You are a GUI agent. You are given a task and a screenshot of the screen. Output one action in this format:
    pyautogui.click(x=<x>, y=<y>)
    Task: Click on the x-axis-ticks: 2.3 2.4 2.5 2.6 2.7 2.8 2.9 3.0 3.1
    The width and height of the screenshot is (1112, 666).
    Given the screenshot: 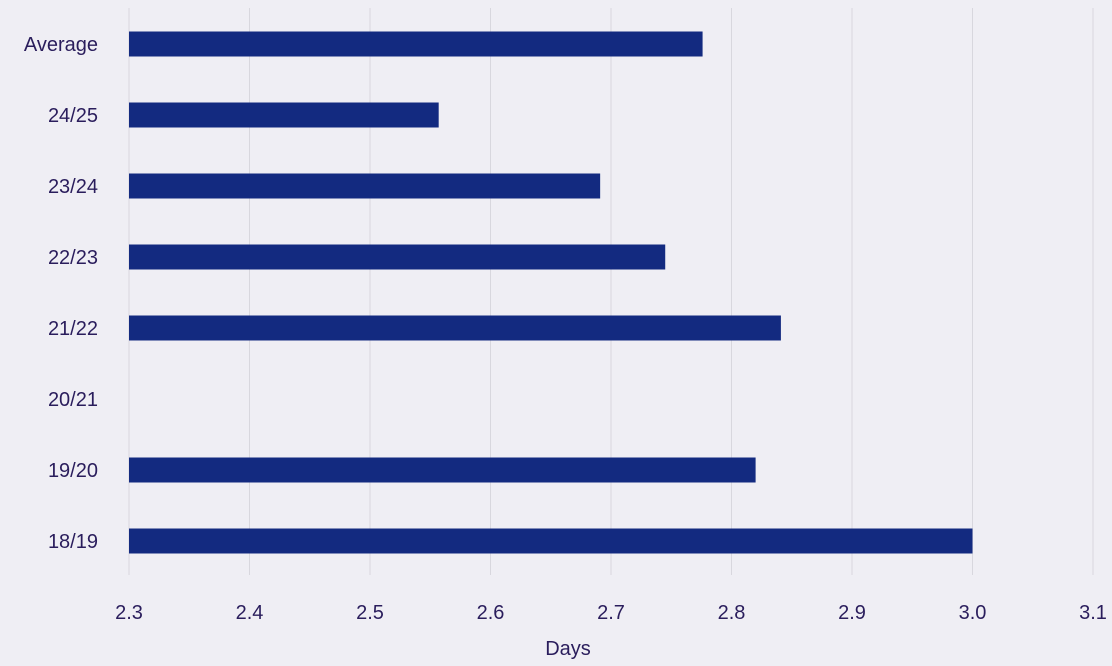 What is the action you would take?
    pyautogui.click(x=611, y=613)
    